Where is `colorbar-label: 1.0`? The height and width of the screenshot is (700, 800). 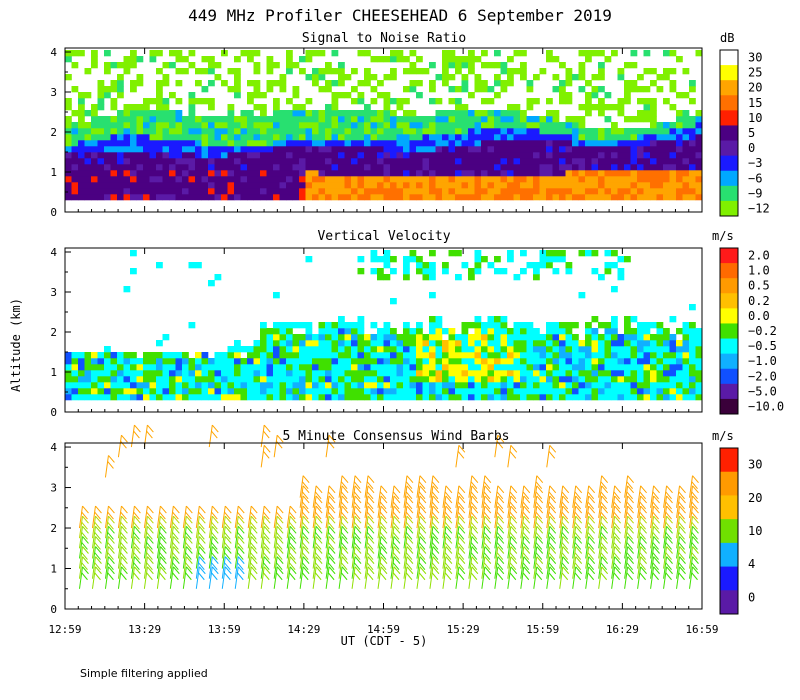
colorbar-label: 1.0 is located at coordinates (759, 271).